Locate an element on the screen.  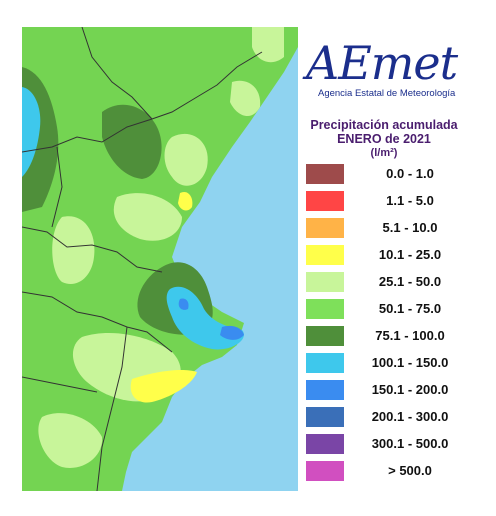
legend-item: 25.1 - 50.0 is located at coordinates (391, 283).